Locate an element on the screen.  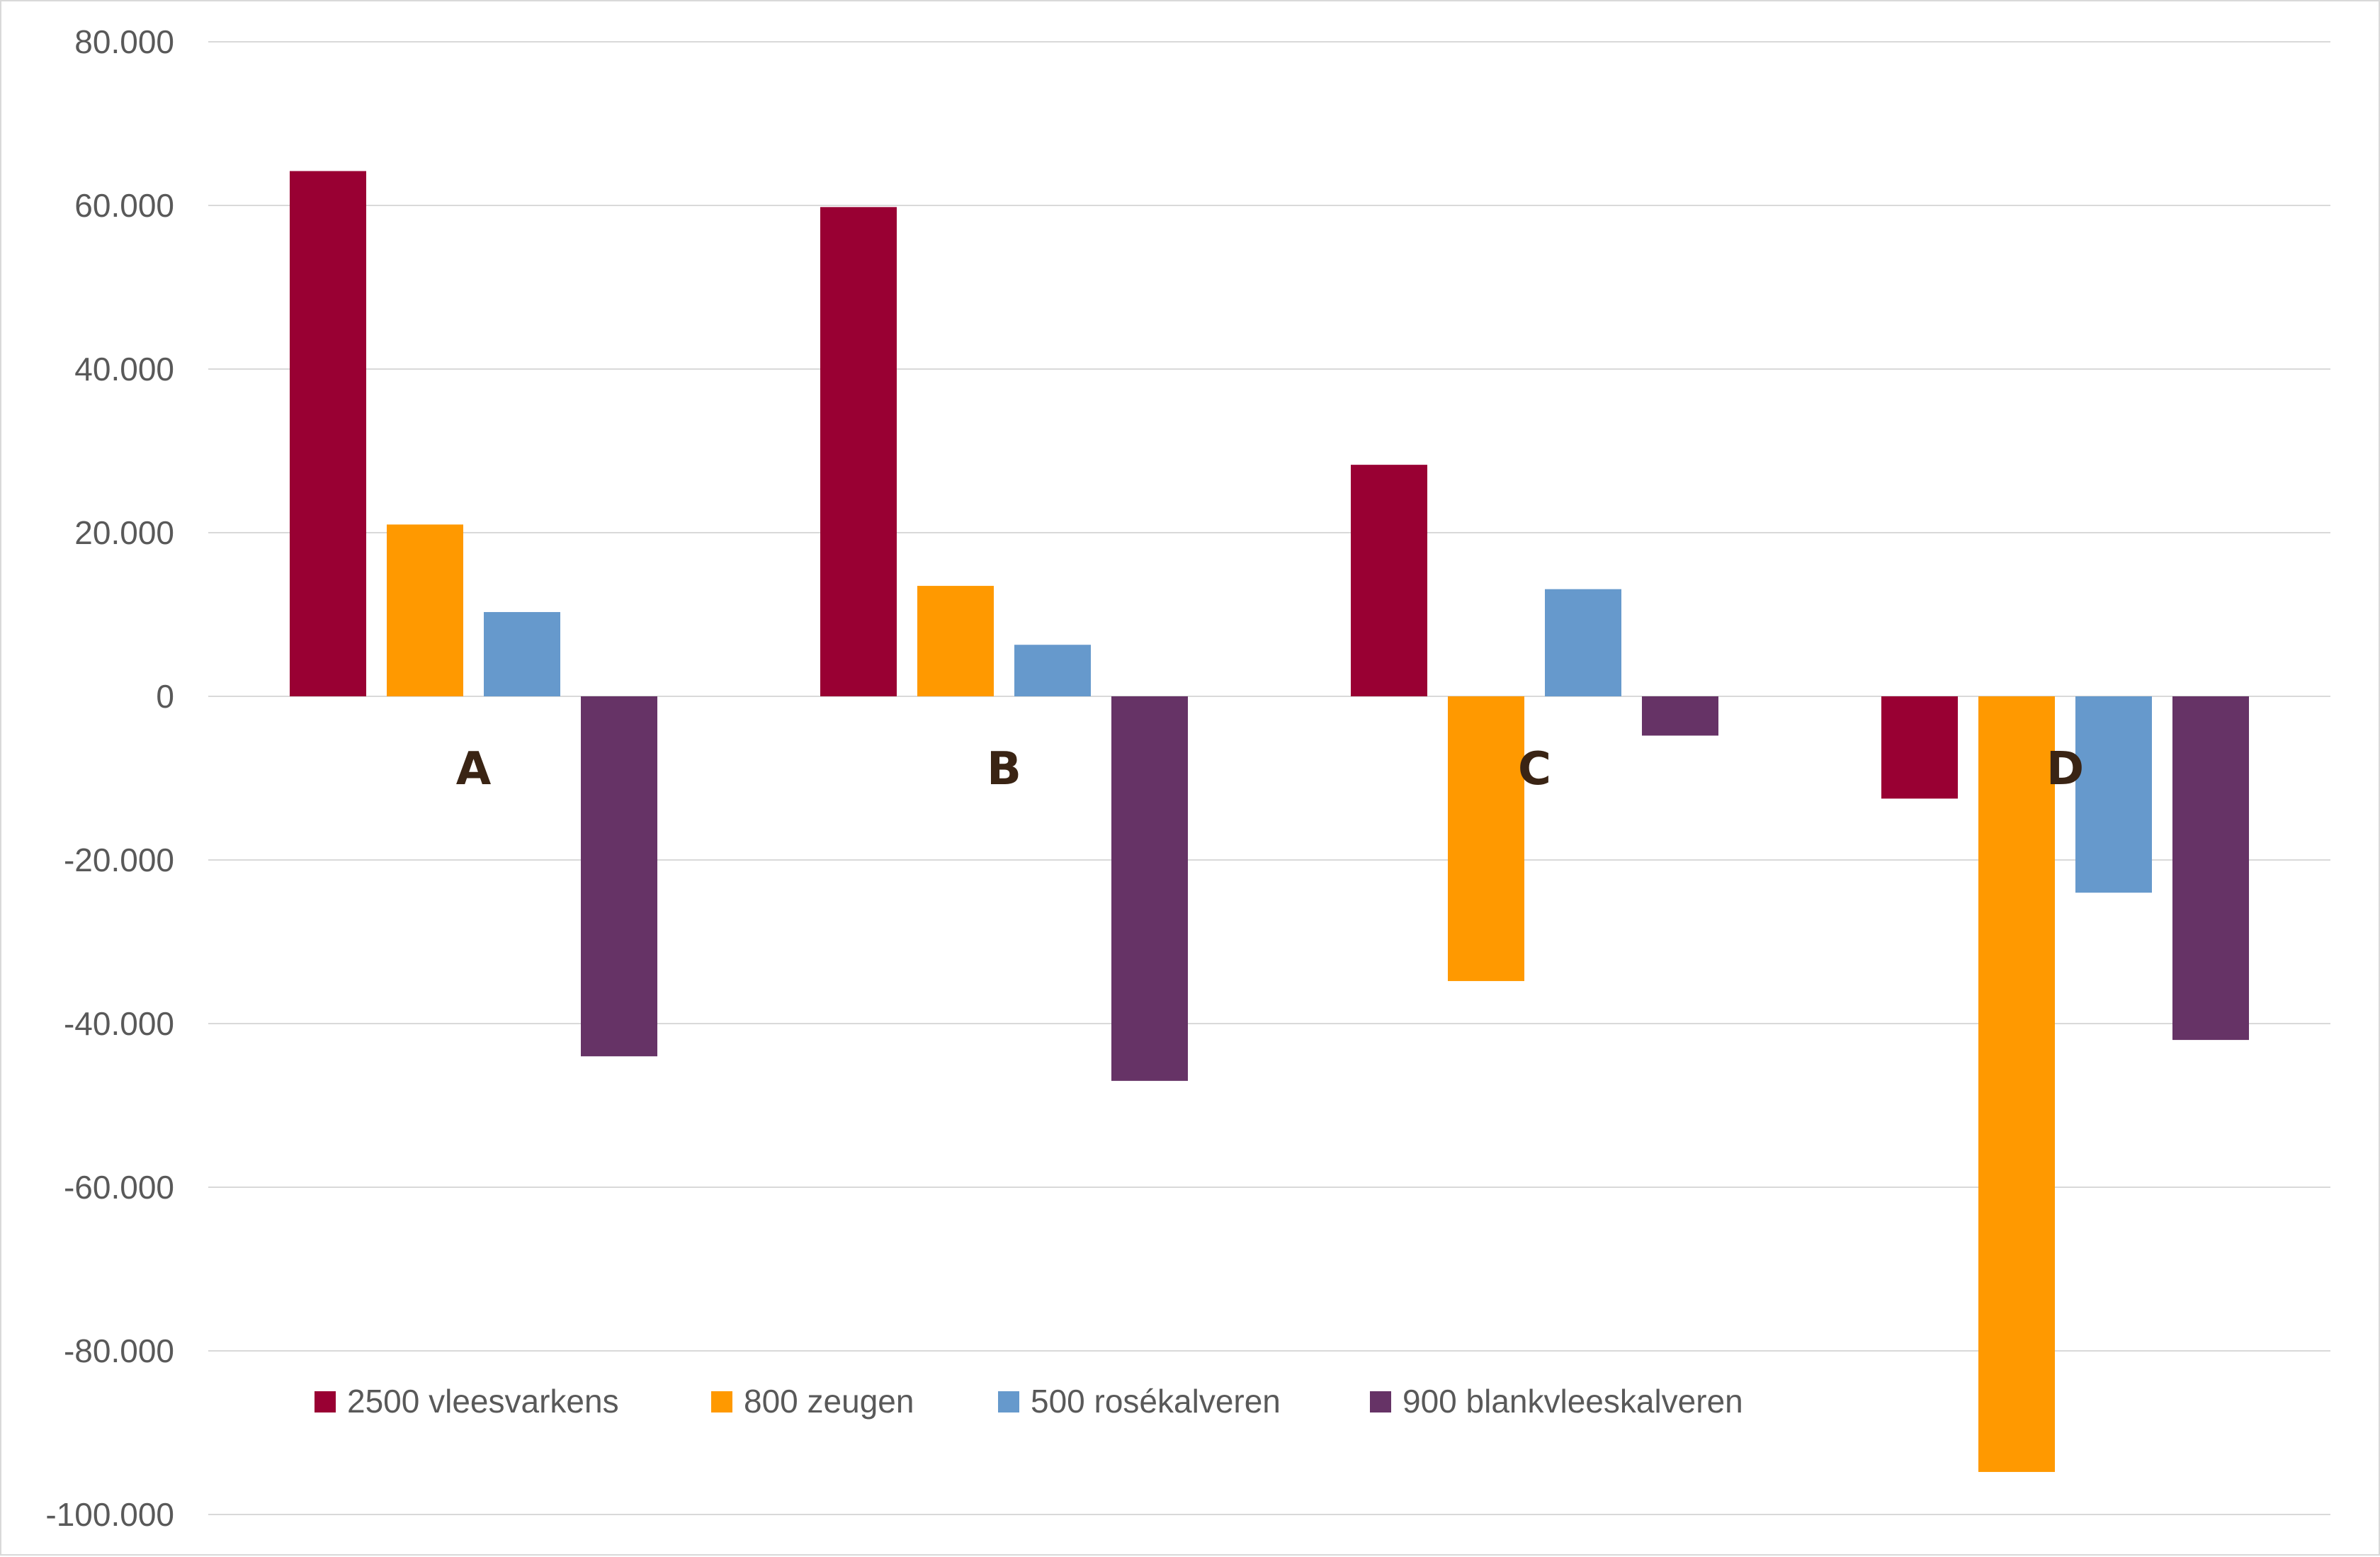
category-label: A is located at coordinates (474, 769).